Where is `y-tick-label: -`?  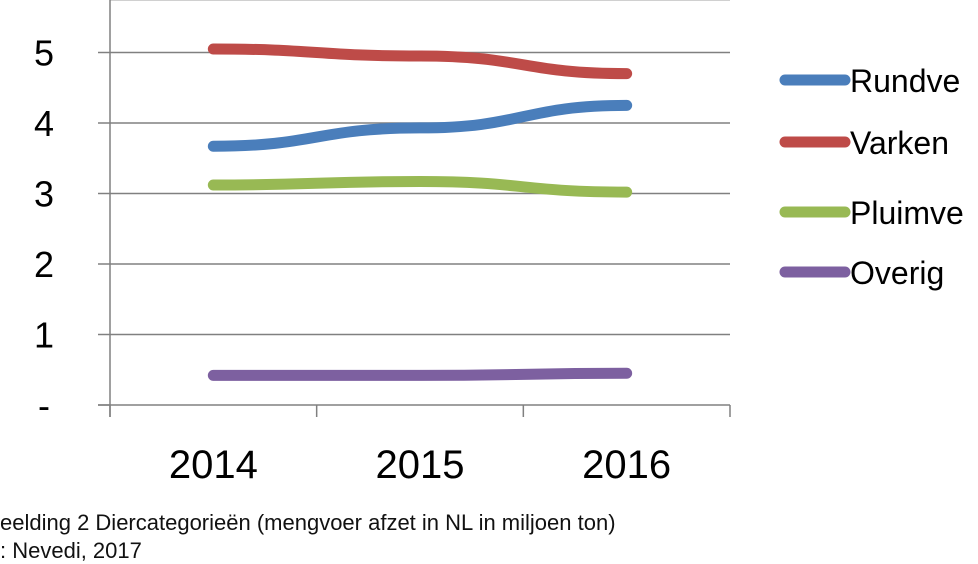
y-tick-label: - is located at coordinates (44, 405).